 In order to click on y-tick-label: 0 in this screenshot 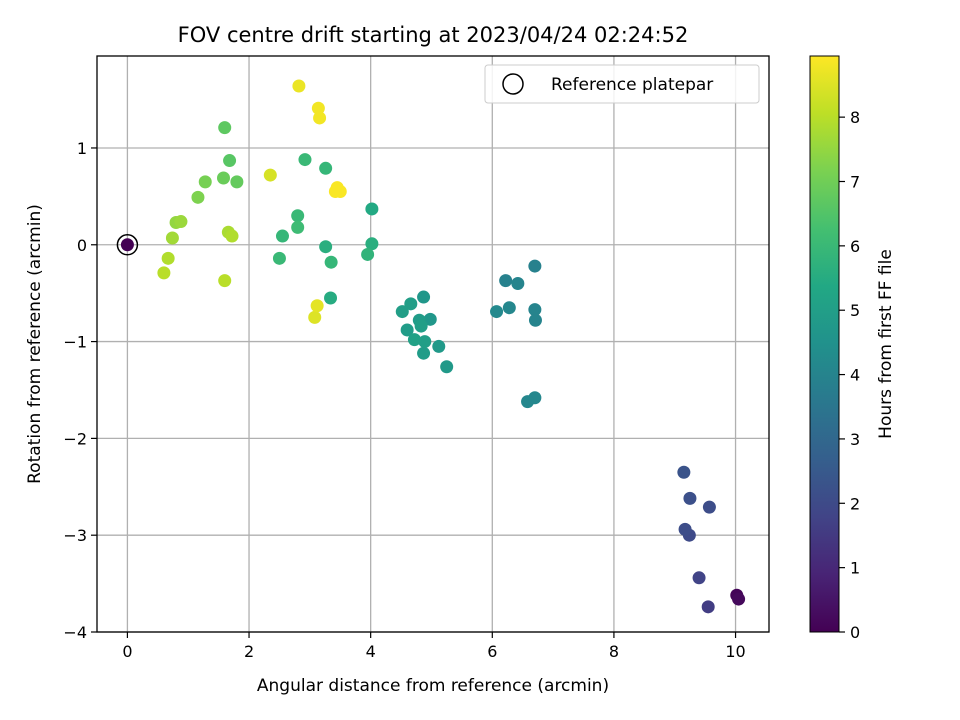, I will do `click(82, 245)`.